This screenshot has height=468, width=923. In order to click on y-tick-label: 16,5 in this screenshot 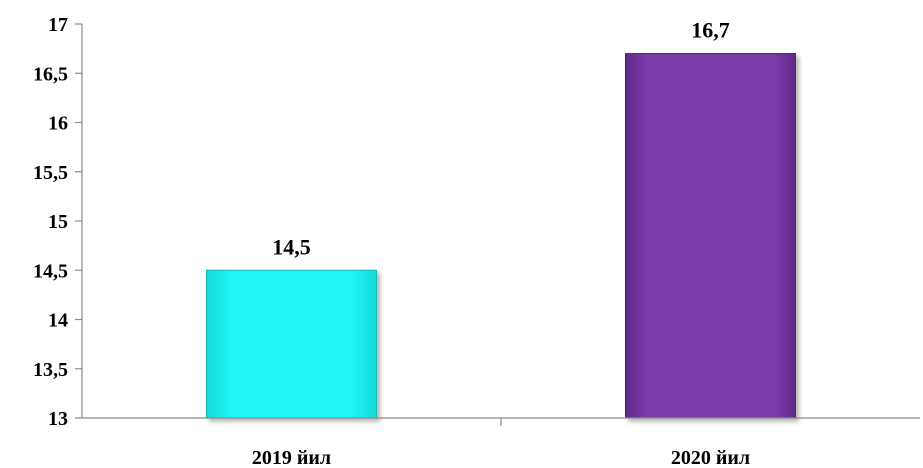, I will do `click(50, 74)`.